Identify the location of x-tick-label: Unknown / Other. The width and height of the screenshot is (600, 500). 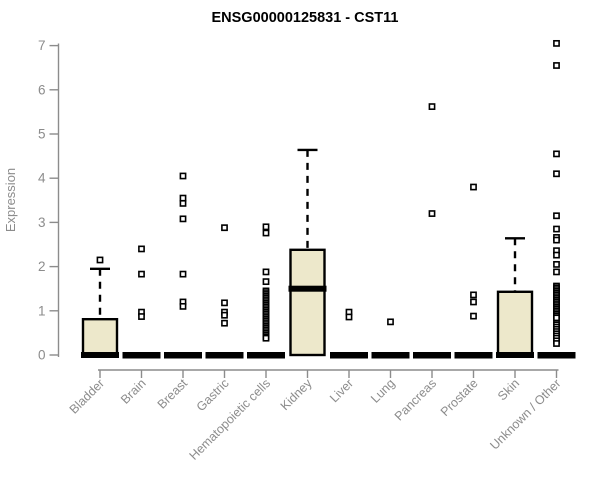
(525, 414).